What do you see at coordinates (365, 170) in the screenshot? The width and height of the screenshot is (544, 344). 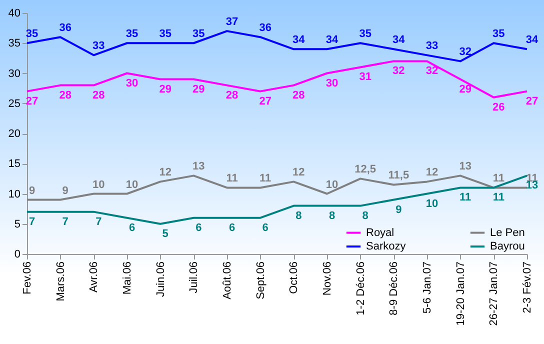 I see `data-label: 12,5` at bounding box center [365, 170].